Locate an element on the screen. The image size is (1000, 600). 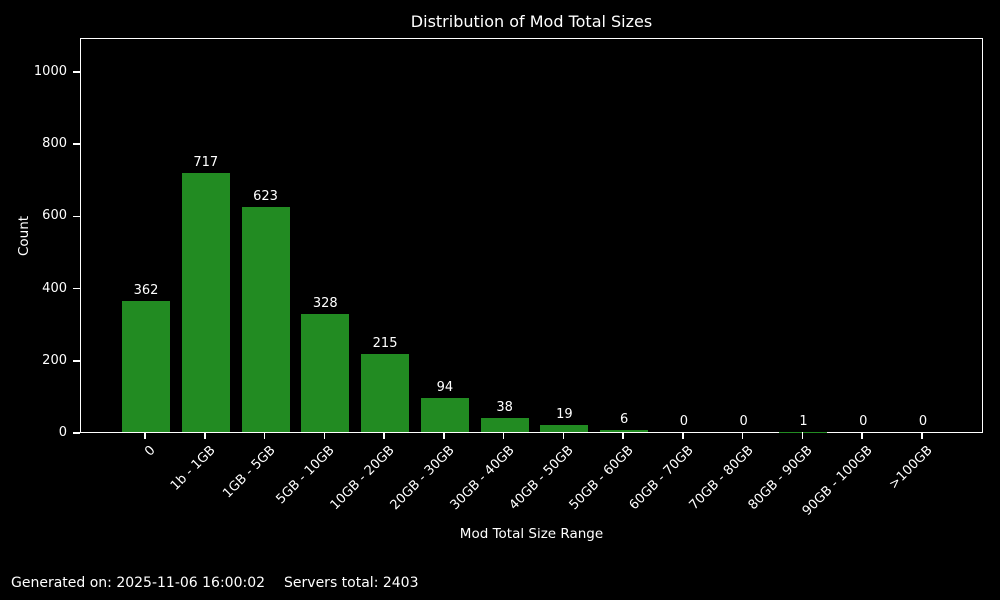
y-tick-label: 1000 is located at coordinates (50, 71).